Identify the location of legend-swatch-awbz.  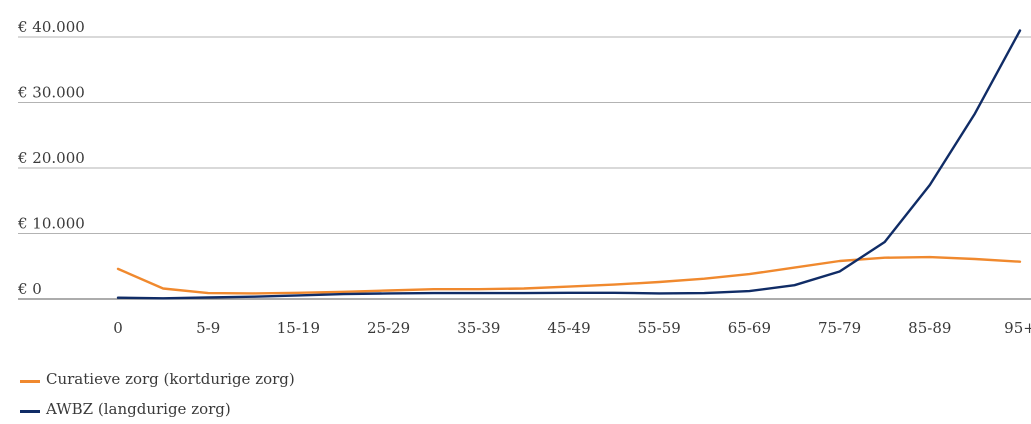
(30, 411).